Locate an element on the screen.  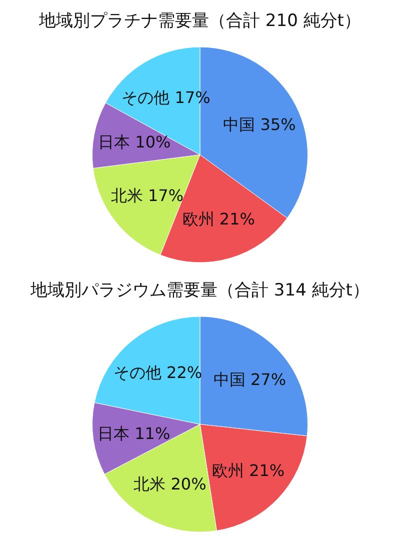
slice-label: 日本 11% is located at coordinates (134, 434).